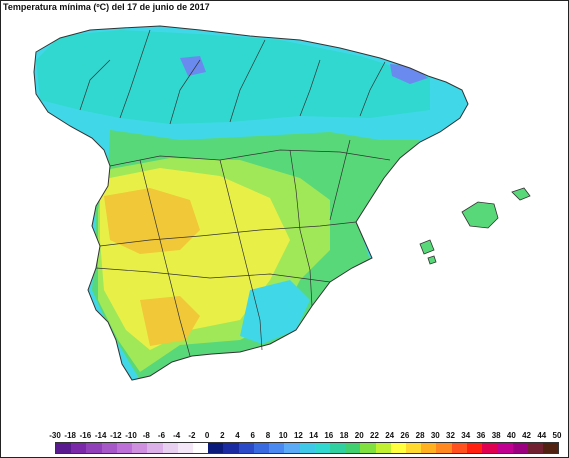 The width and height of the screenshot is (569, 458). I want to click on legend-label: -8, so click(146, 435).